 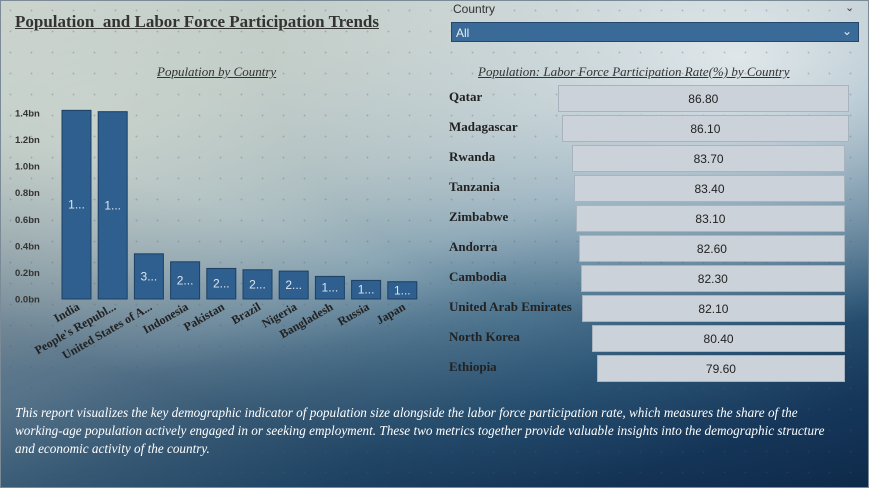 I want to click on rate-value-label: 86.10, so click(x=705, y=129).